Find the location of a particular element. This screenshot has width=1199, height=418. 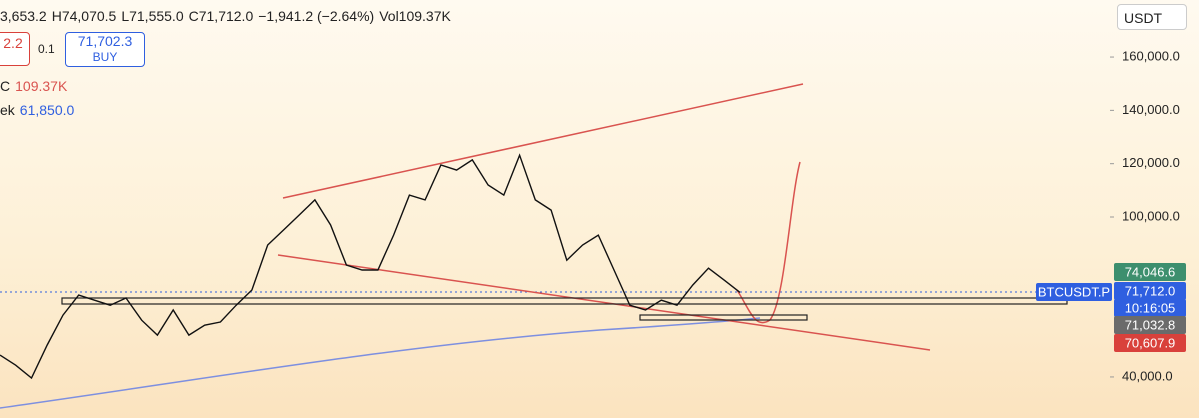

sell-button: 2.2 is located at coordinates (15, 49).